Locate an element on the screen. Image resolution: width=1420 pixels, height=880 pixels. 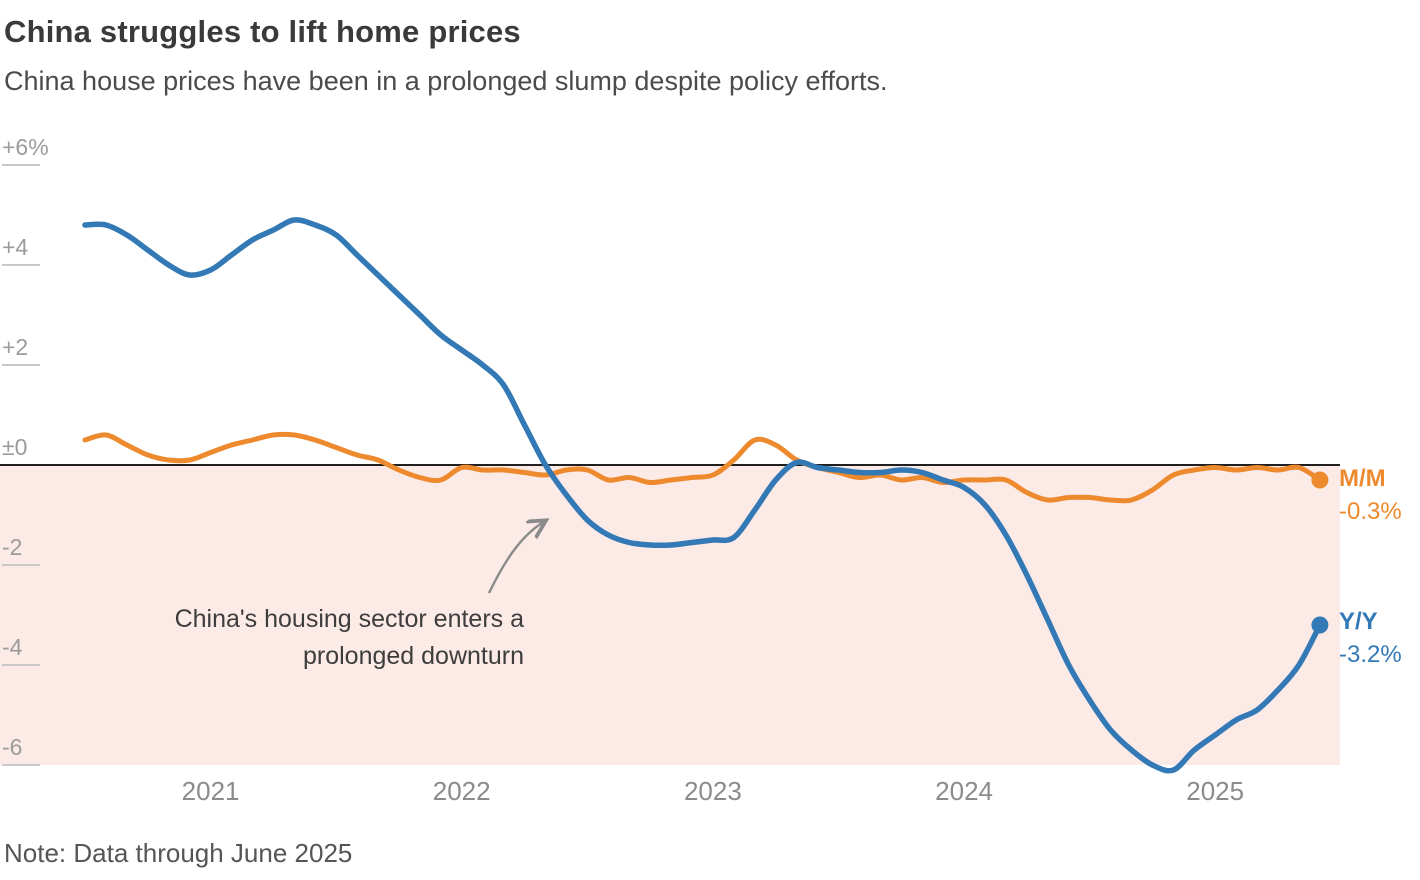
x-tick-label: 2023 is located at coordinates (713, 791).